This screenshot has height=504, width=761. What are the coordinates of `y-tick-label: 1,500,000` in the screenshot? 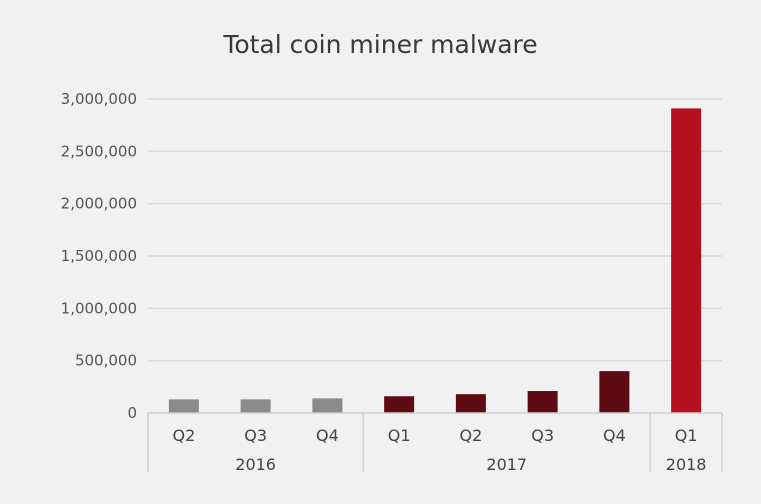 It's located at (99, 256).